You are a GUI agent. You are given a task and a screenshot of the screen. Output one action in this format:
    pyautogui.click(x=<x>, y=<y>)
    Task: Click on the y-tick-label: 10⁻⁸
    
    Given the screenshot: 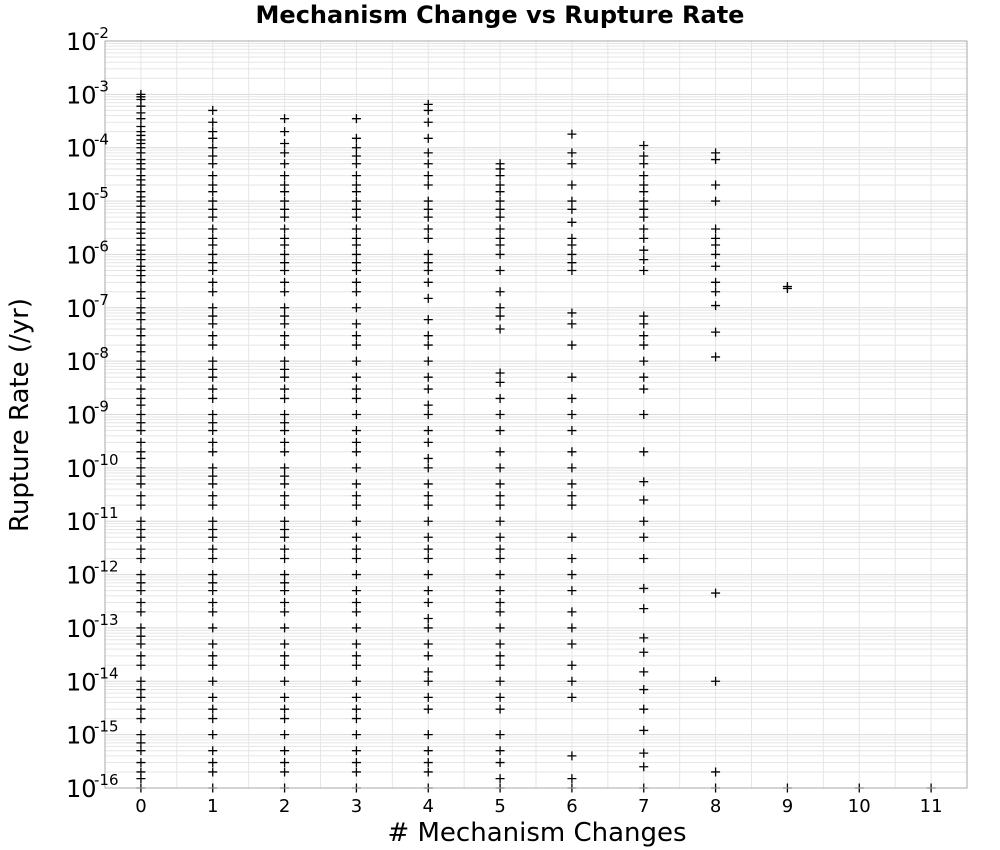 What is the action you would take?
    pyautogui.click(x=87, y=360)
    